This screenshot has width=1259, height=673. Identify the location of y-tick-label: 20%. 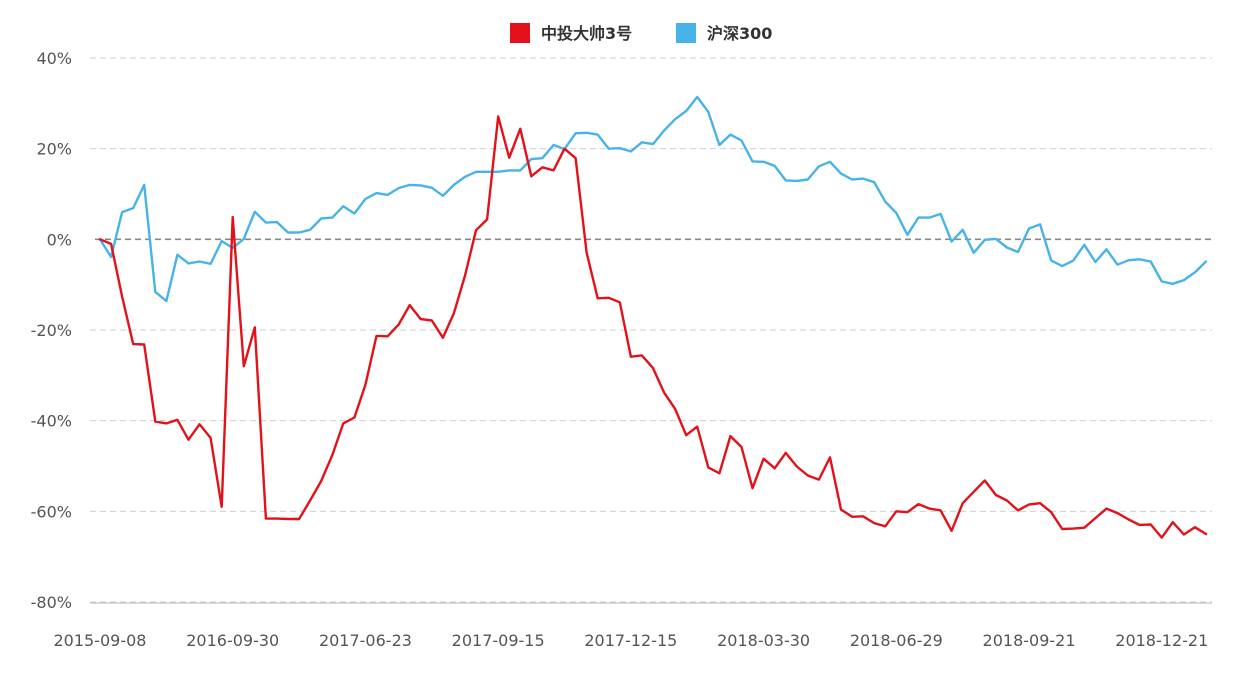
(54, 149).